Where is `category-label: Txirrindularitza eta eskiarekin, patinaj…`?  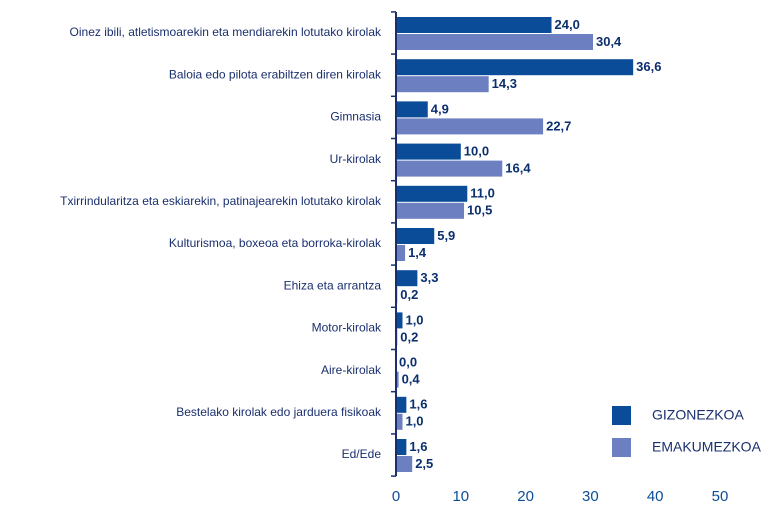
category-label: Txirrindularitza eta eskiarekin, patinaj… is located at coordinates (221, 201).